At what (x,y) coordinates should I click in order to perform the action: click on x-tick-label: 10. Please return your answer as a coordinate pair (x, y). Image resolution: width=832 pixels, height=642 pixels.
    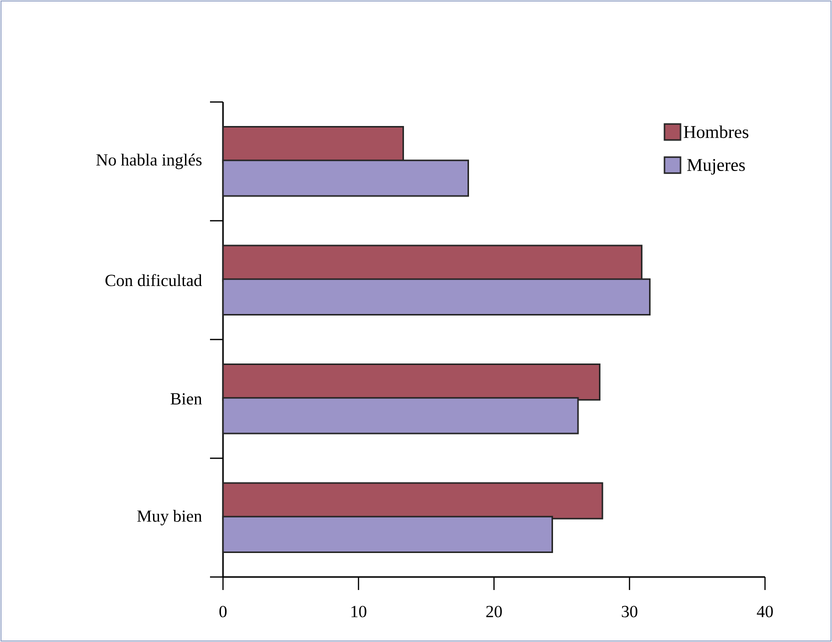
    Looking at the image, I should click on (359, 612).